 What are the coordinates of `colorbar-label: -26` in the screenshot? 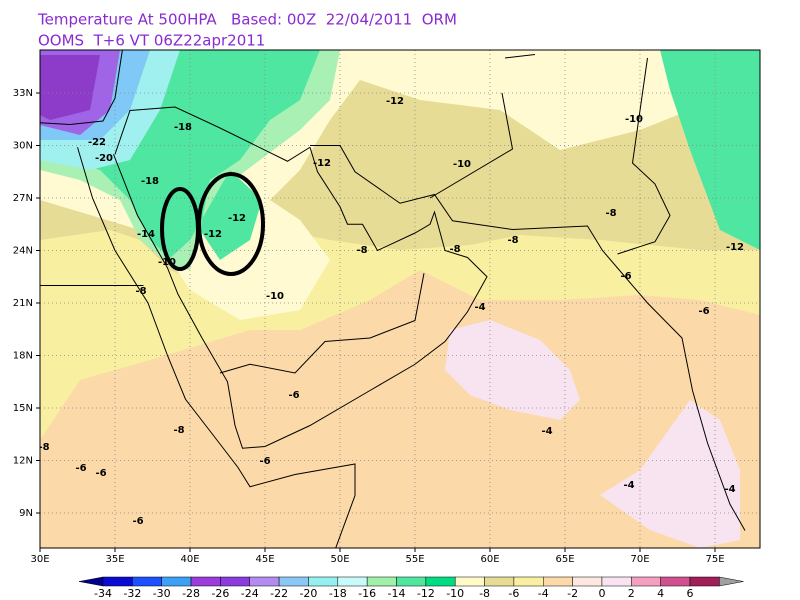 It's located at (220, 593).